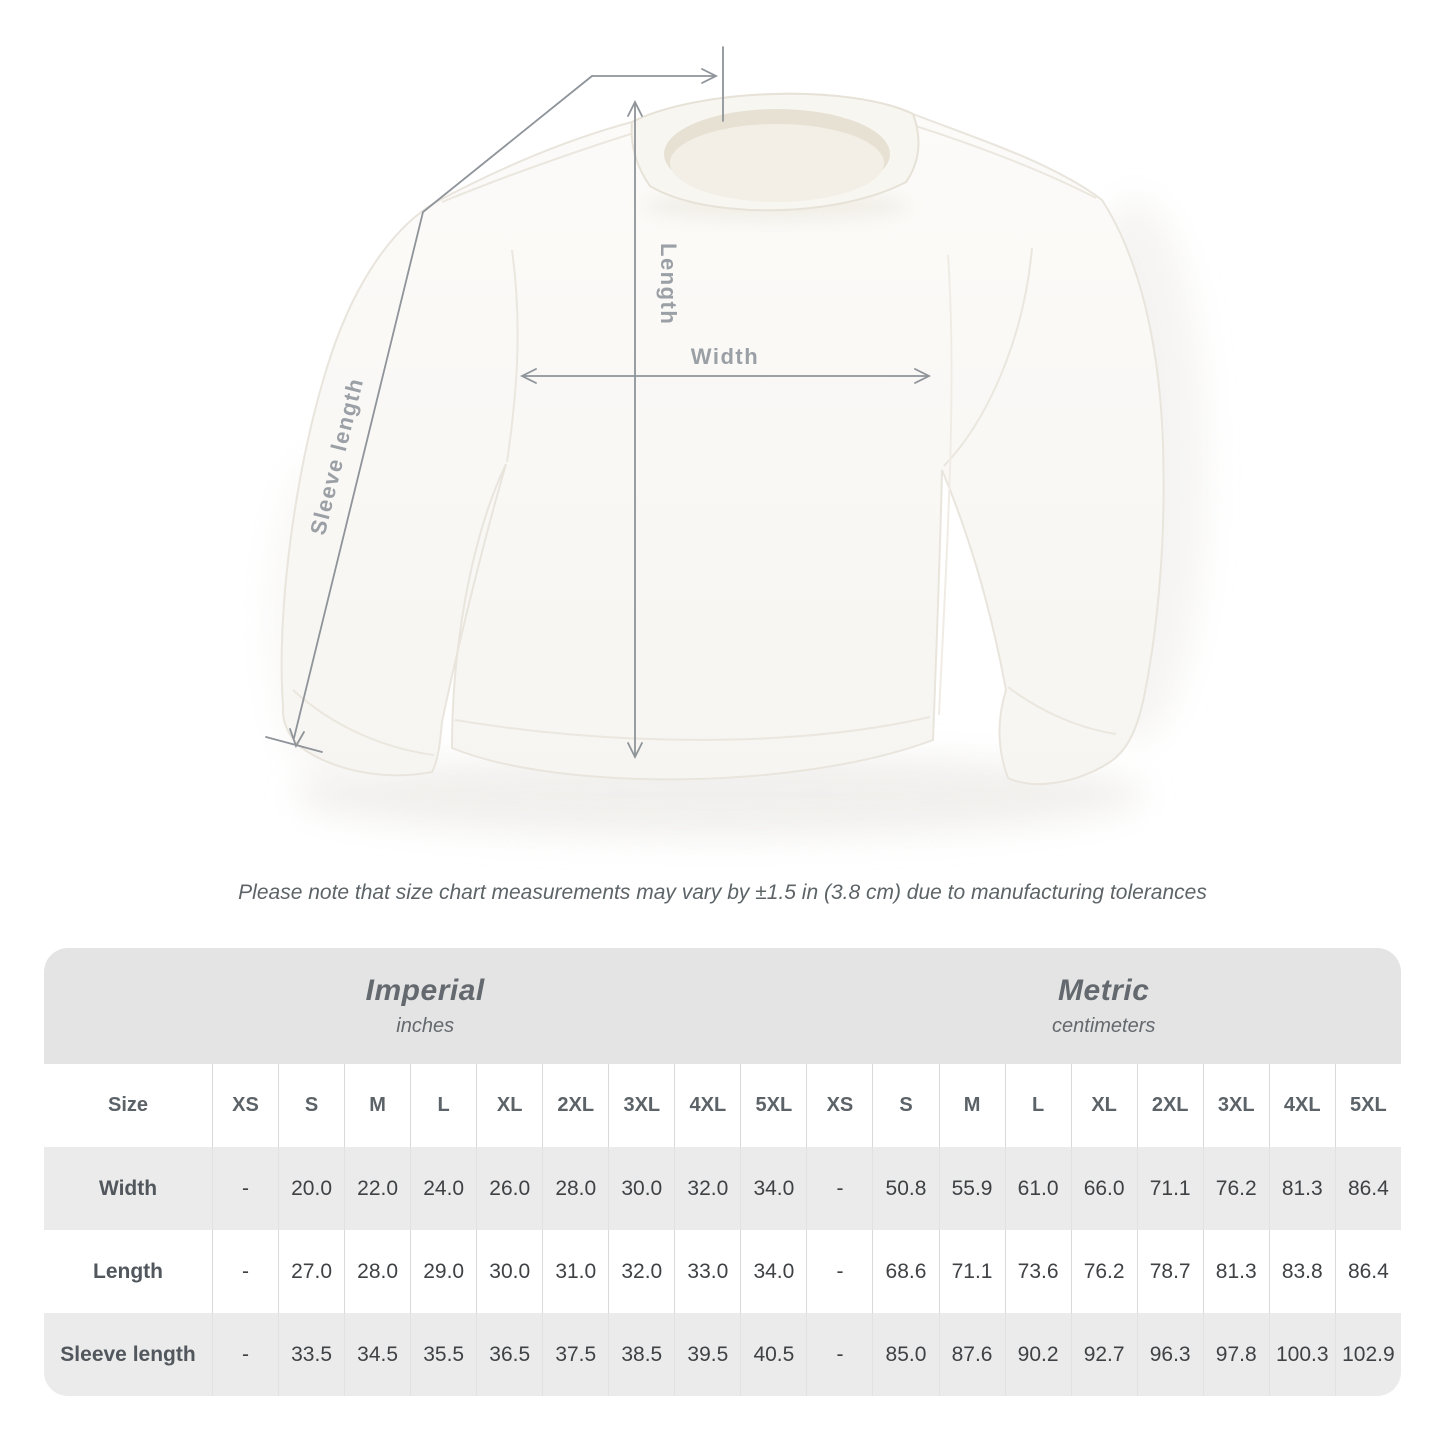  Describe the element at coordinates (128, 1354) in the screenshot. I see `row-label: Sleeve length` at that location.